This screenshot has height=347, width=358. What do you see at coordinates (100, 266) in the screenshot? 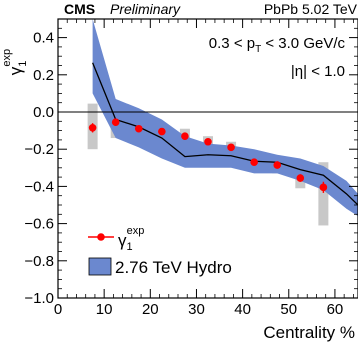
I see `legend-hydro-swatch` at bounding box center [100, 266].